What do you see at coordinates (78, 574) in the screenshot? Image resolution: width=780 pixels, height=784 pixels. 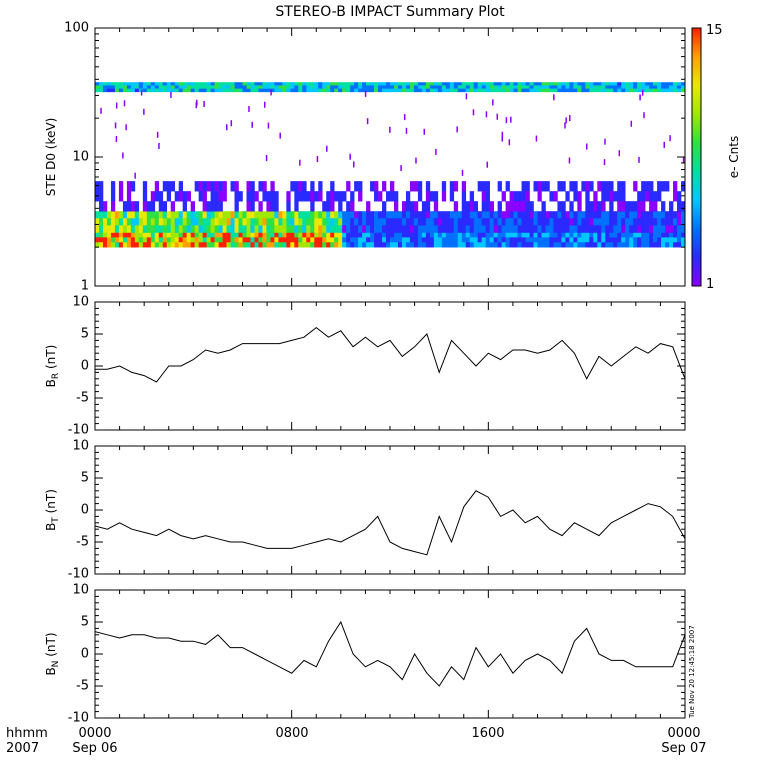 I see `bt-ytick: -10` at bounding box center [78, 574].